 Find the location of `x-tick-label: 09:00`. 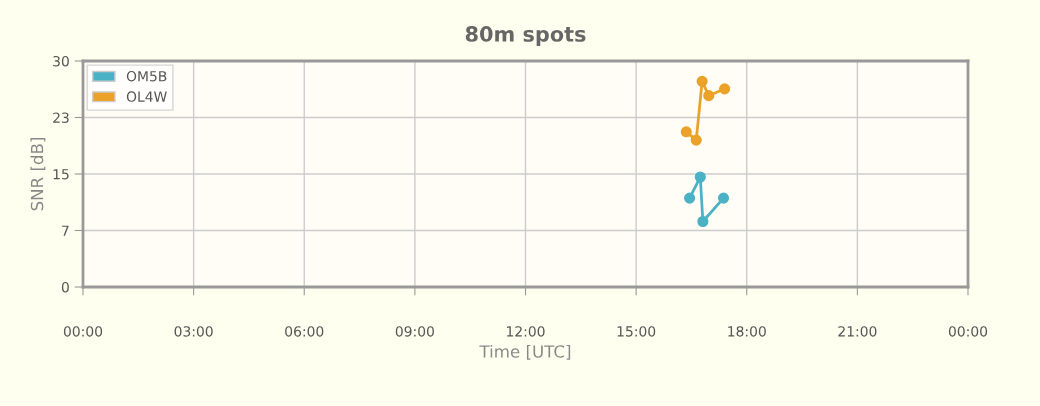

x-tick-label: 09:00 is located at coordinates (414, 331).